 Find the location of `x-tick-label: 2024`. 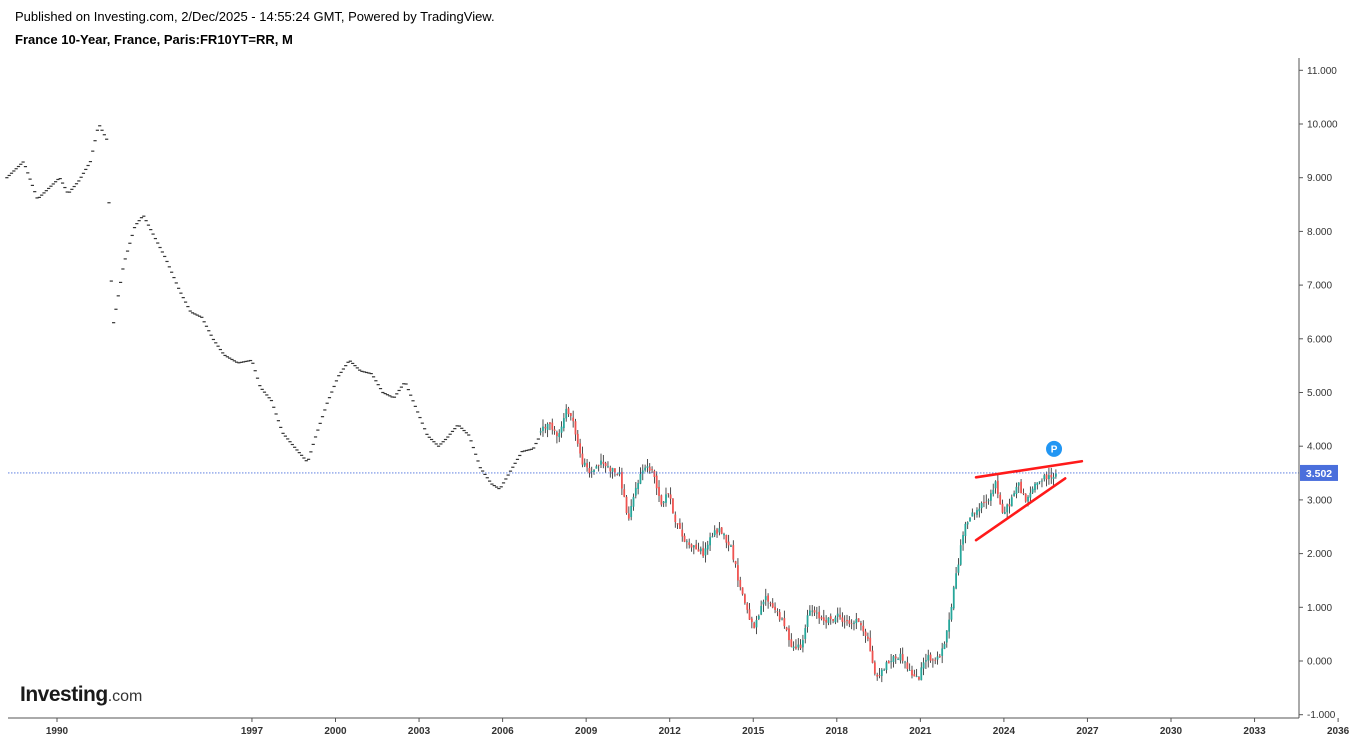

x-tick-label: 2024 is located at coordinates (1004, 731).